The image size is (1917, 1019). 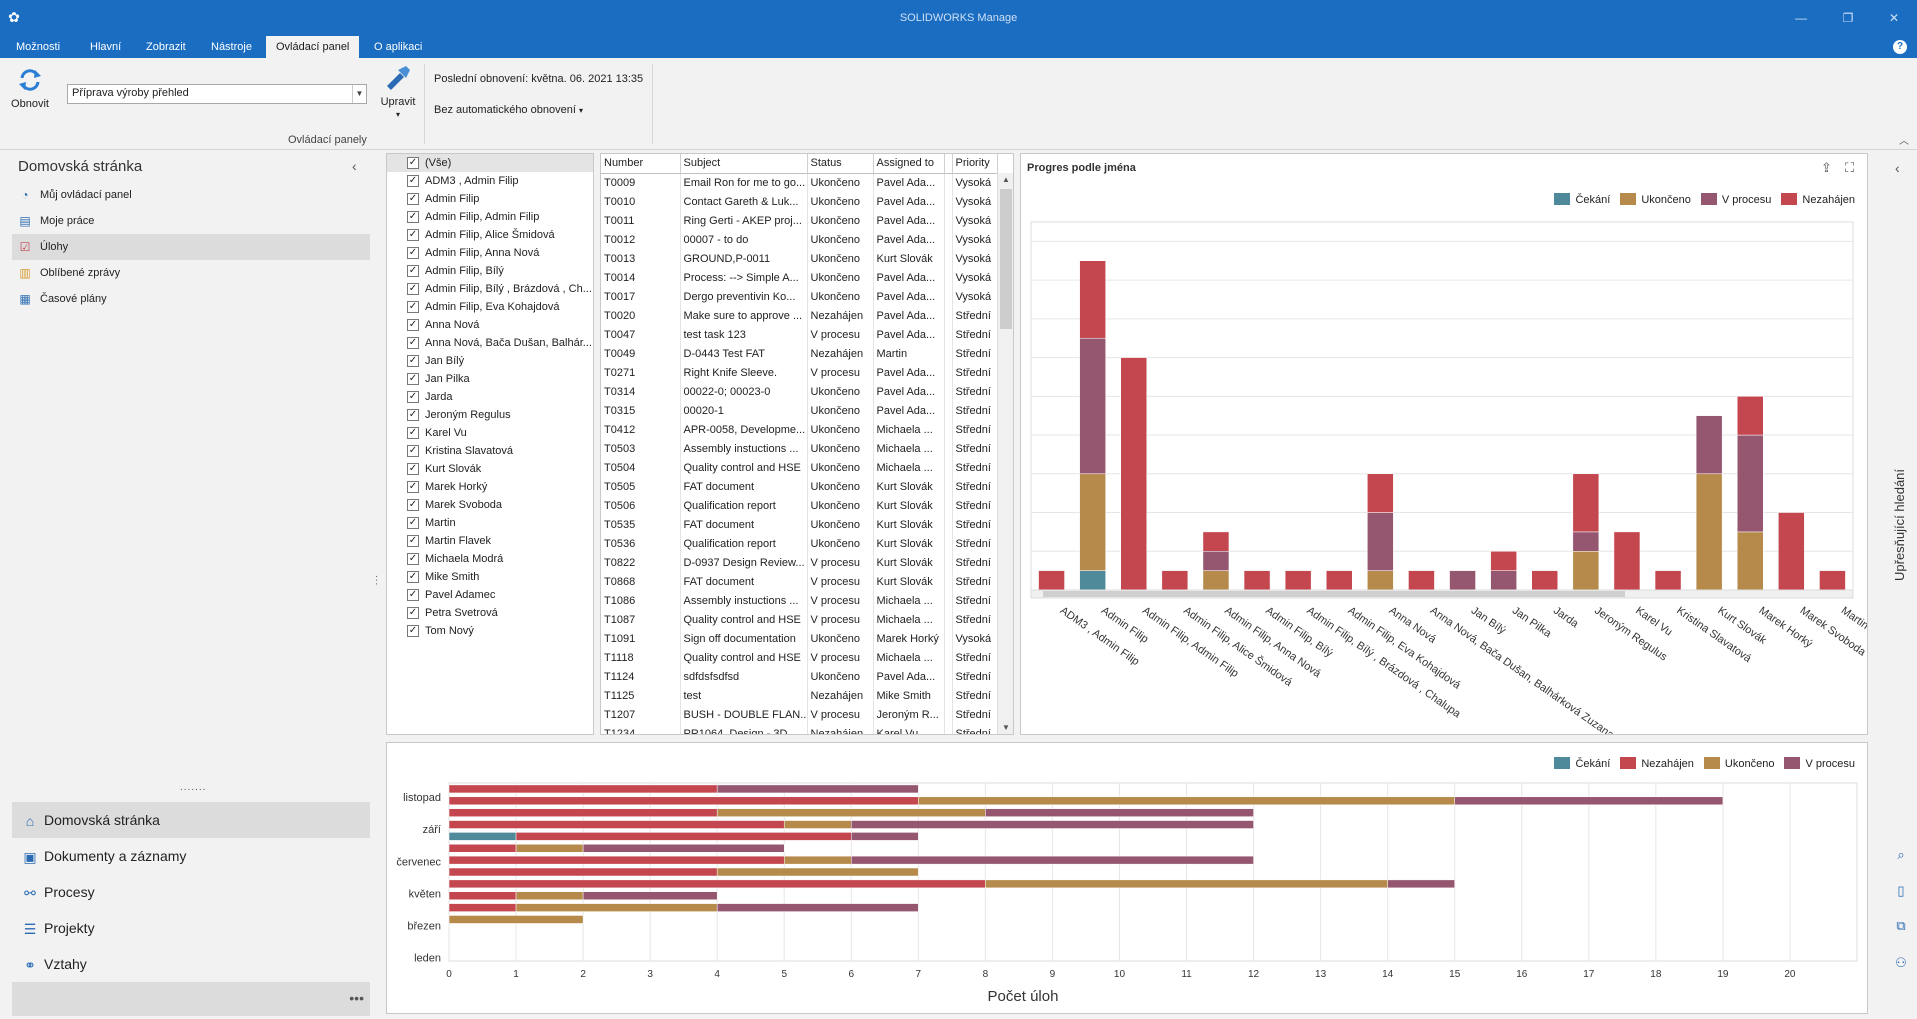 What do you see at coordinates (490, 433) in the screenshot?
I see `filter-item: ✓ Karel Vu` at bounding box center [490, 433].